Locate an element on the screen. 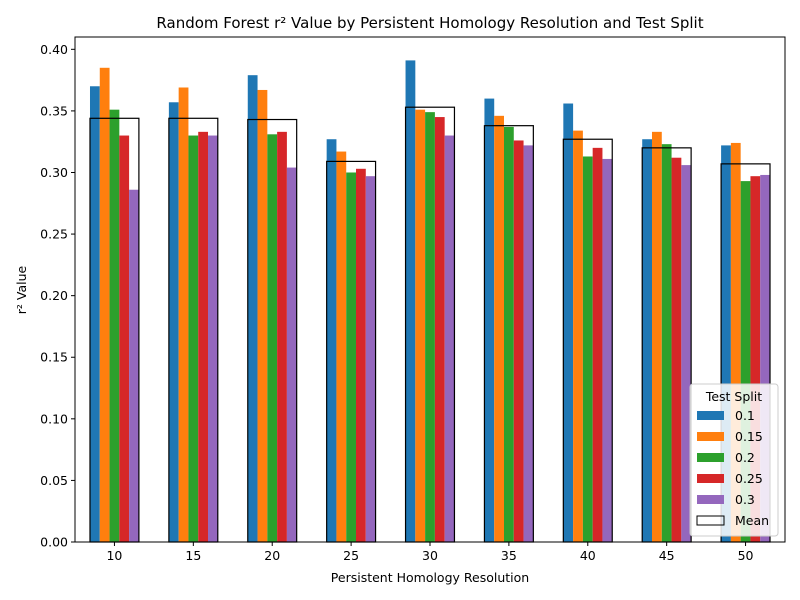 The height and width of the screenshot is (600, 800). legend-swatch-0.25 is located at coordinates (710, 478).